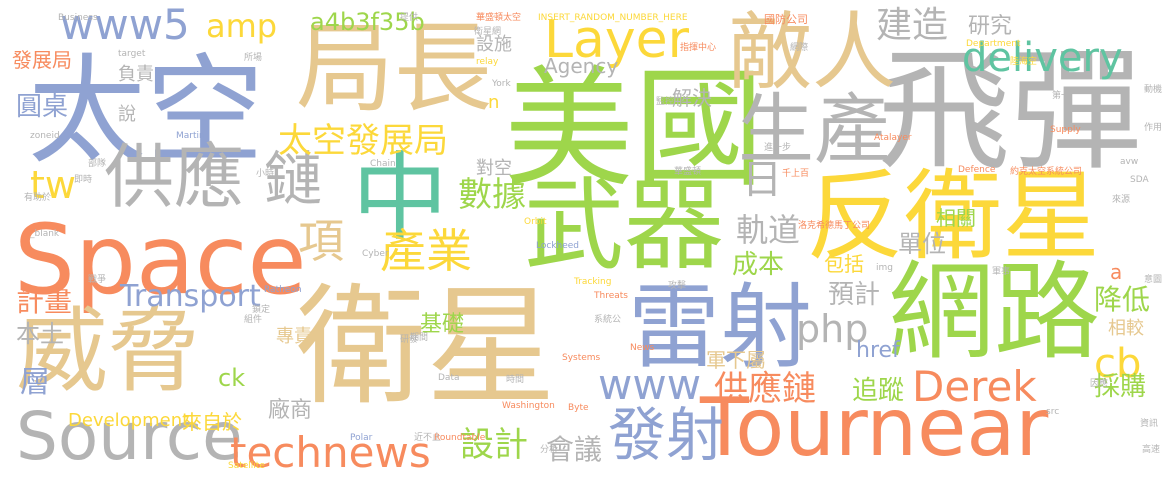 This screenshot has height=482, width=1175. I want to click on word-layer: Layer, so click(616, 40).